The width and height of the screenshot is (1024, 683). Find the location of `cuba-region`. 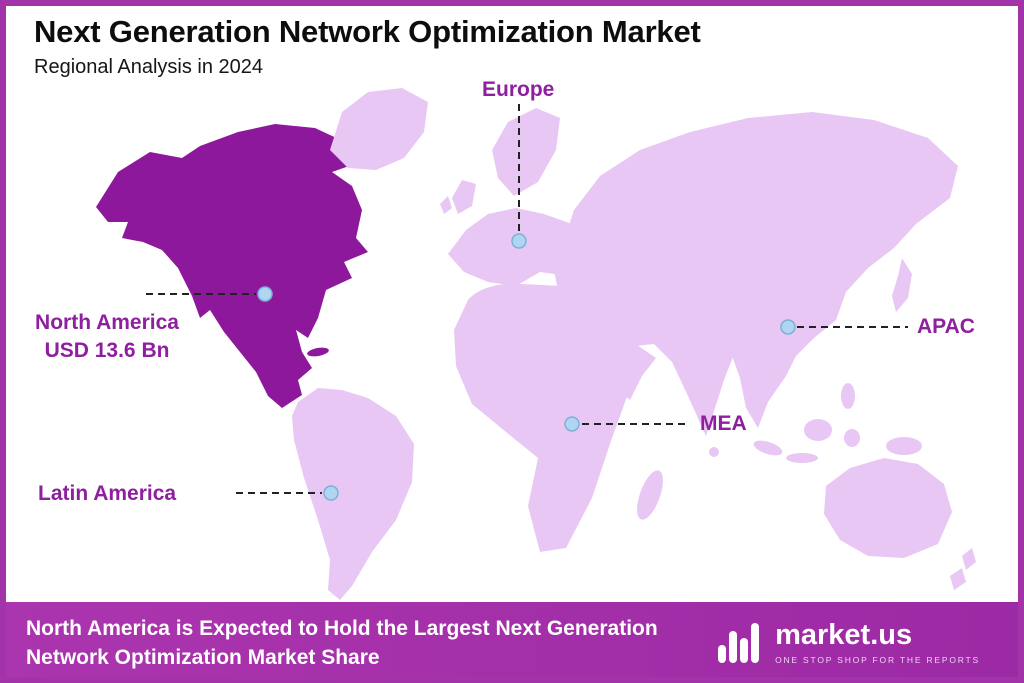

cuba-region is located at coordinates (318, 352).